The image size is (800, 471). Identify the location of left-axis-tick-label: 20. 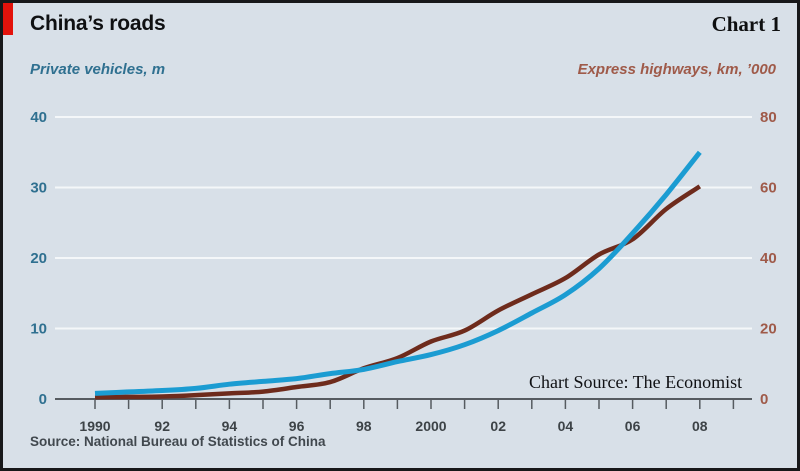
(38, 258).